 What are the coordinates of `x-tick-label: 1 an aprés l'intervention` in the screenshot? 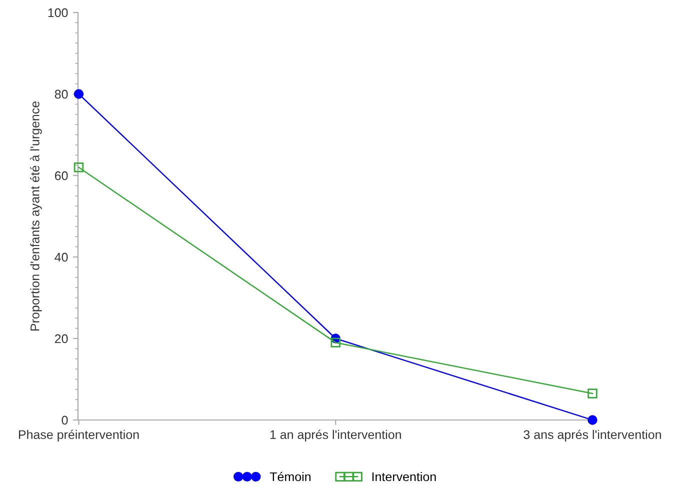 It's located at (335, 436).